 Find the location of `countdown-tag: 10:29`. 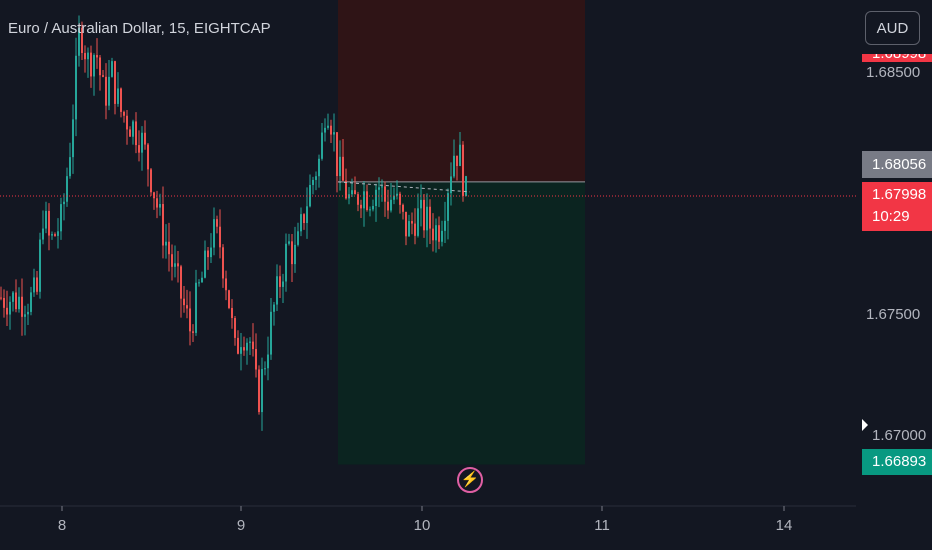

countdown-tag: 10:29 is located at coordinates (897, 218).